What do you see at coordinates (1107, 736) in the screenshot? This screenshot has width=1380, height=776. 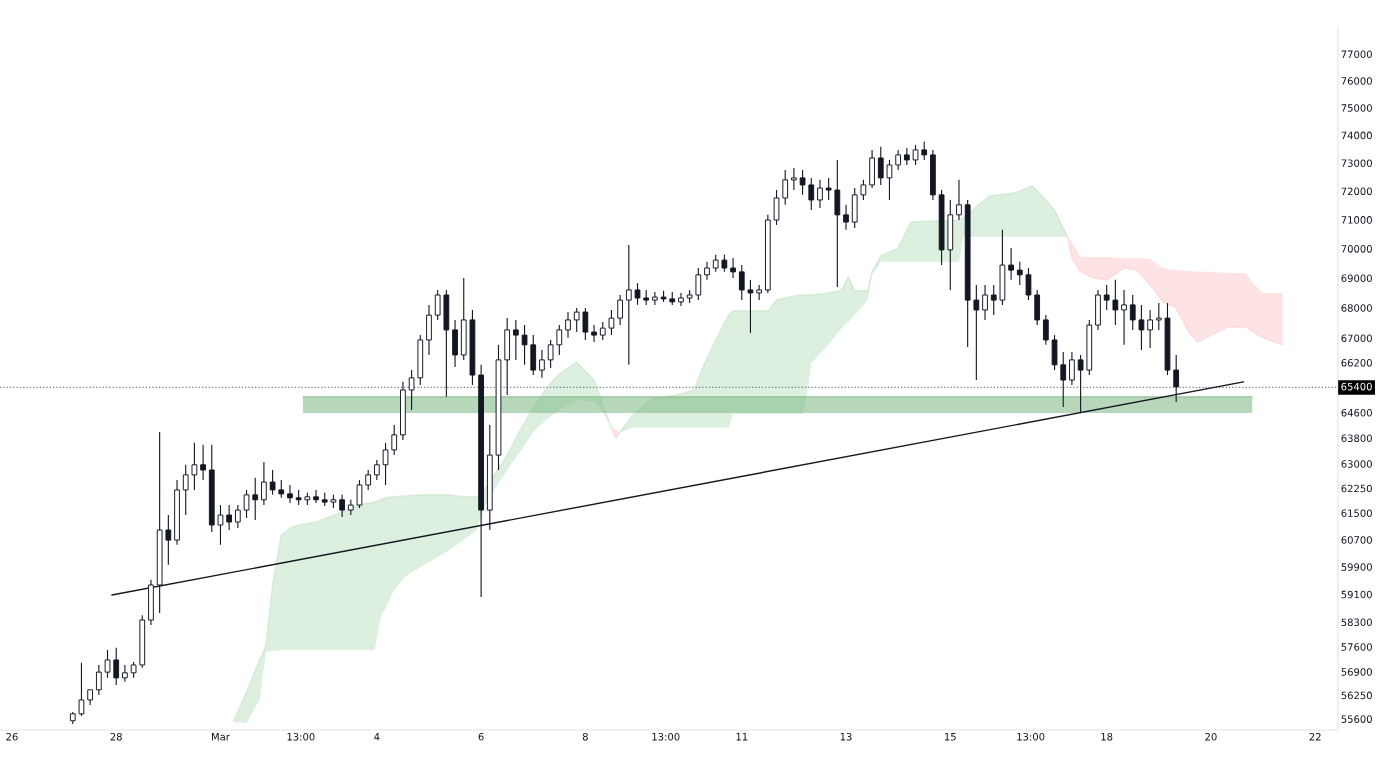 I see `x-tick-label: 18` at bounding box center [1107, 736].